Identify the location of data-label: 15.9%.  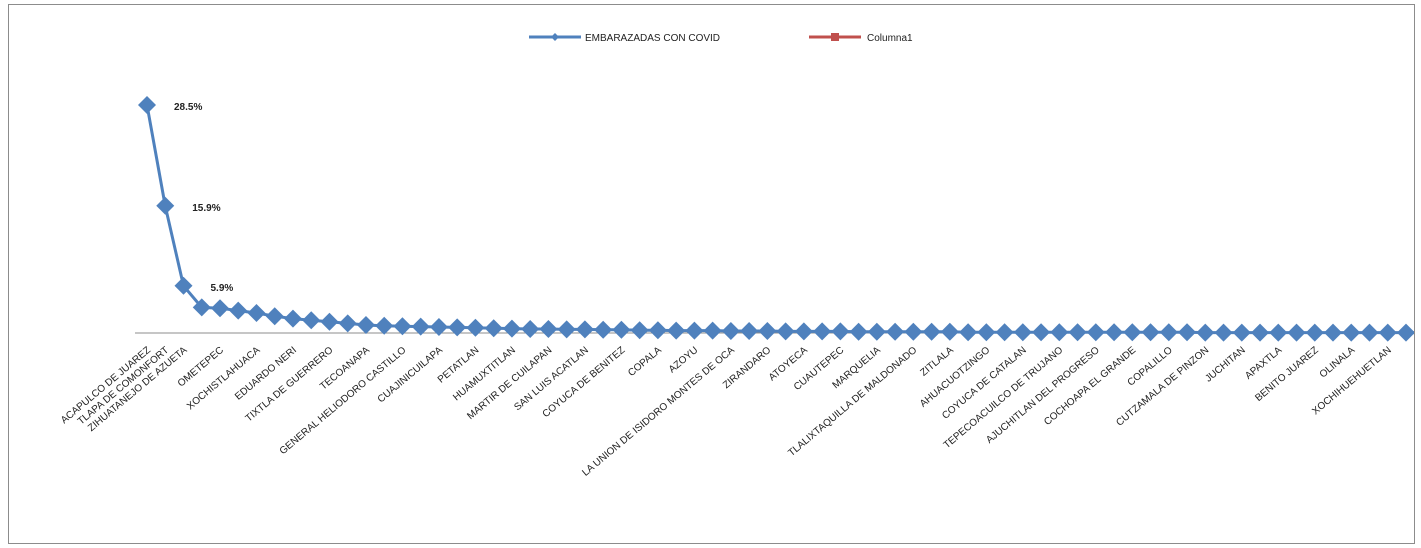
(206, 208).